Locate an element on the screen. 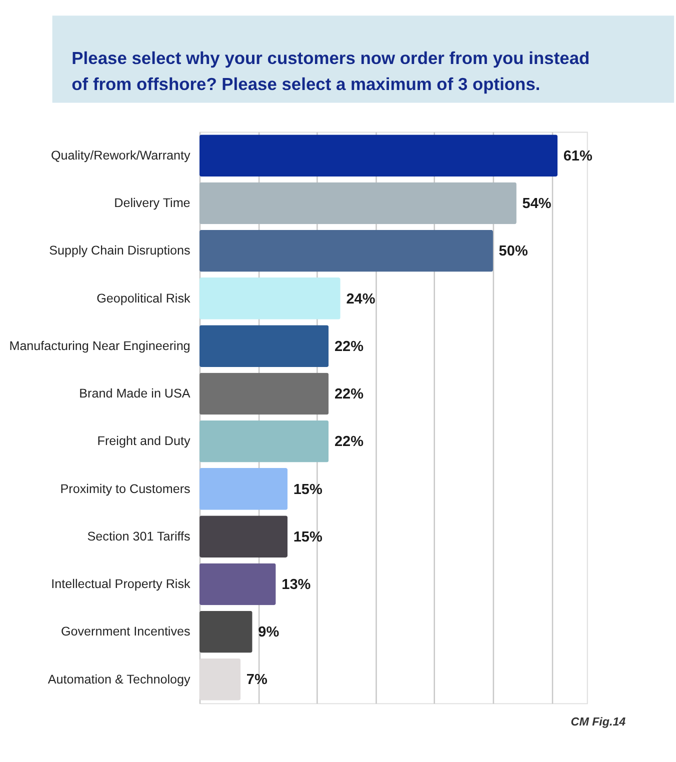  y-tick-label: Intellectual Property Risk is located at coordinates (121, 584).